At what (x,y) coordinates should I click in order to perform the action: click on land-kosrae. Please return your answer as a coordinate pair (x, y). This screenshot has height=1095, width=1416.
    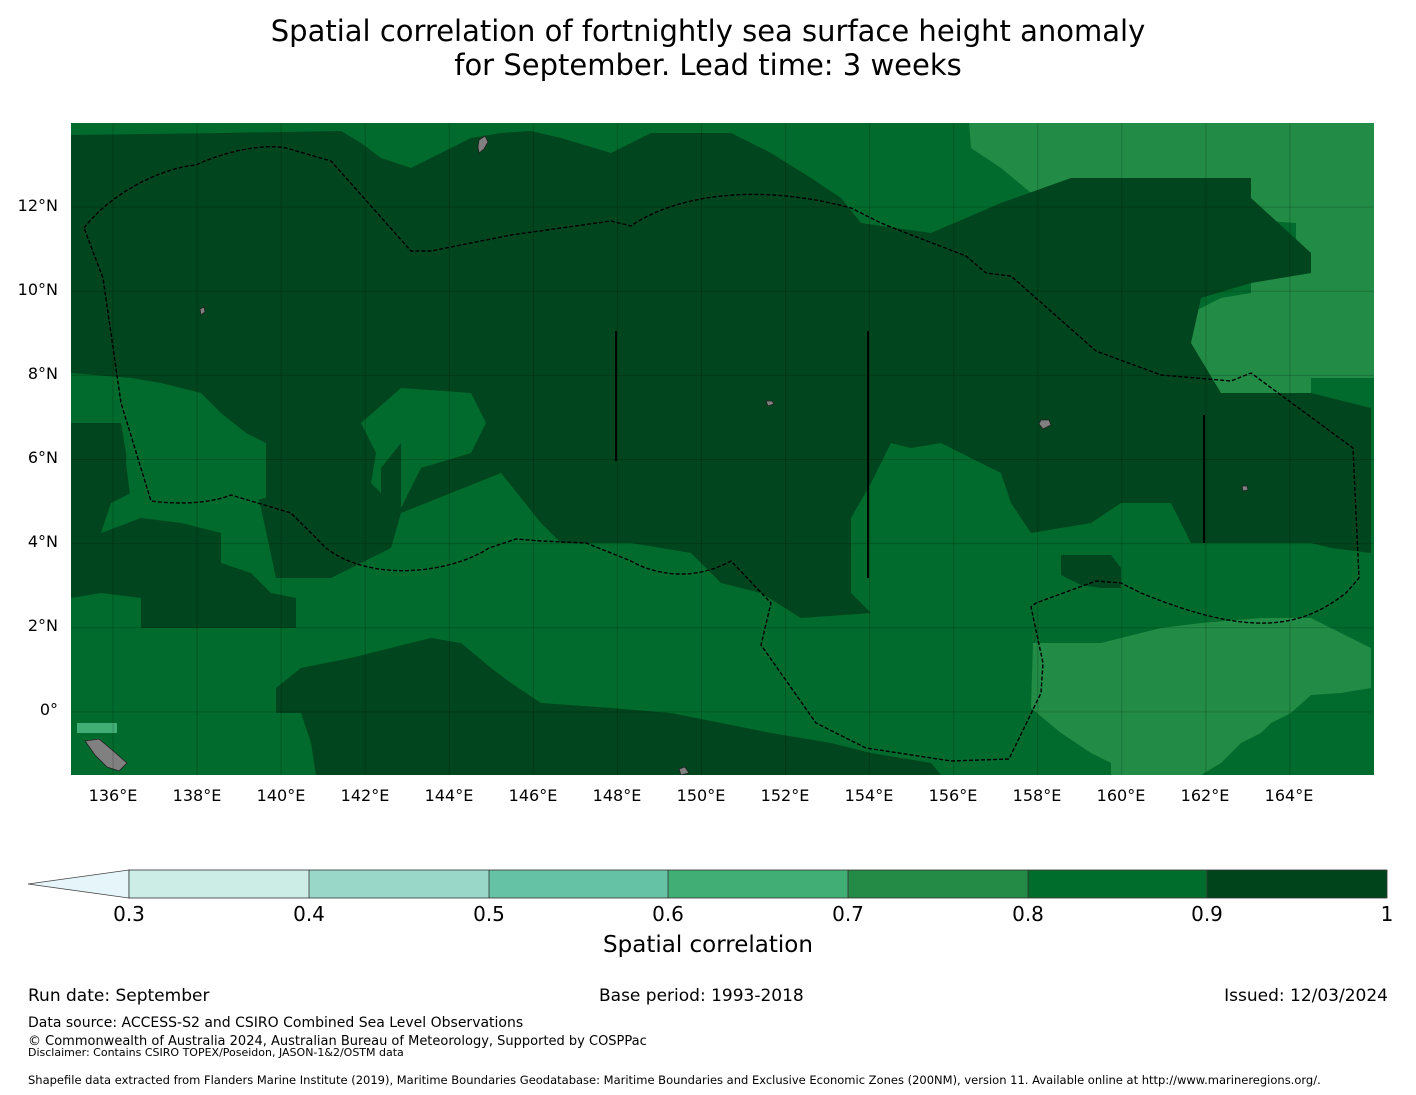
    Looking at the image, I should click on (1245, 488).